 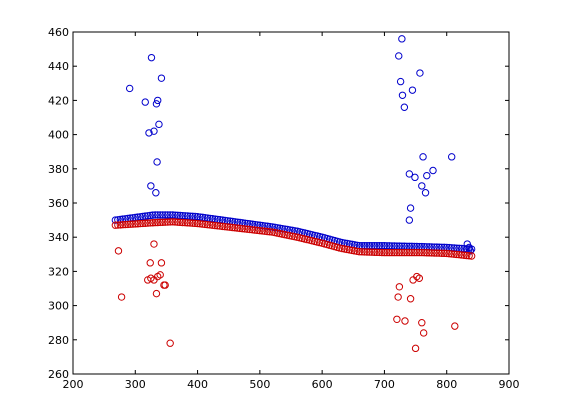 I want to click on y-tick-label: 280, so click(x=58, y=340).